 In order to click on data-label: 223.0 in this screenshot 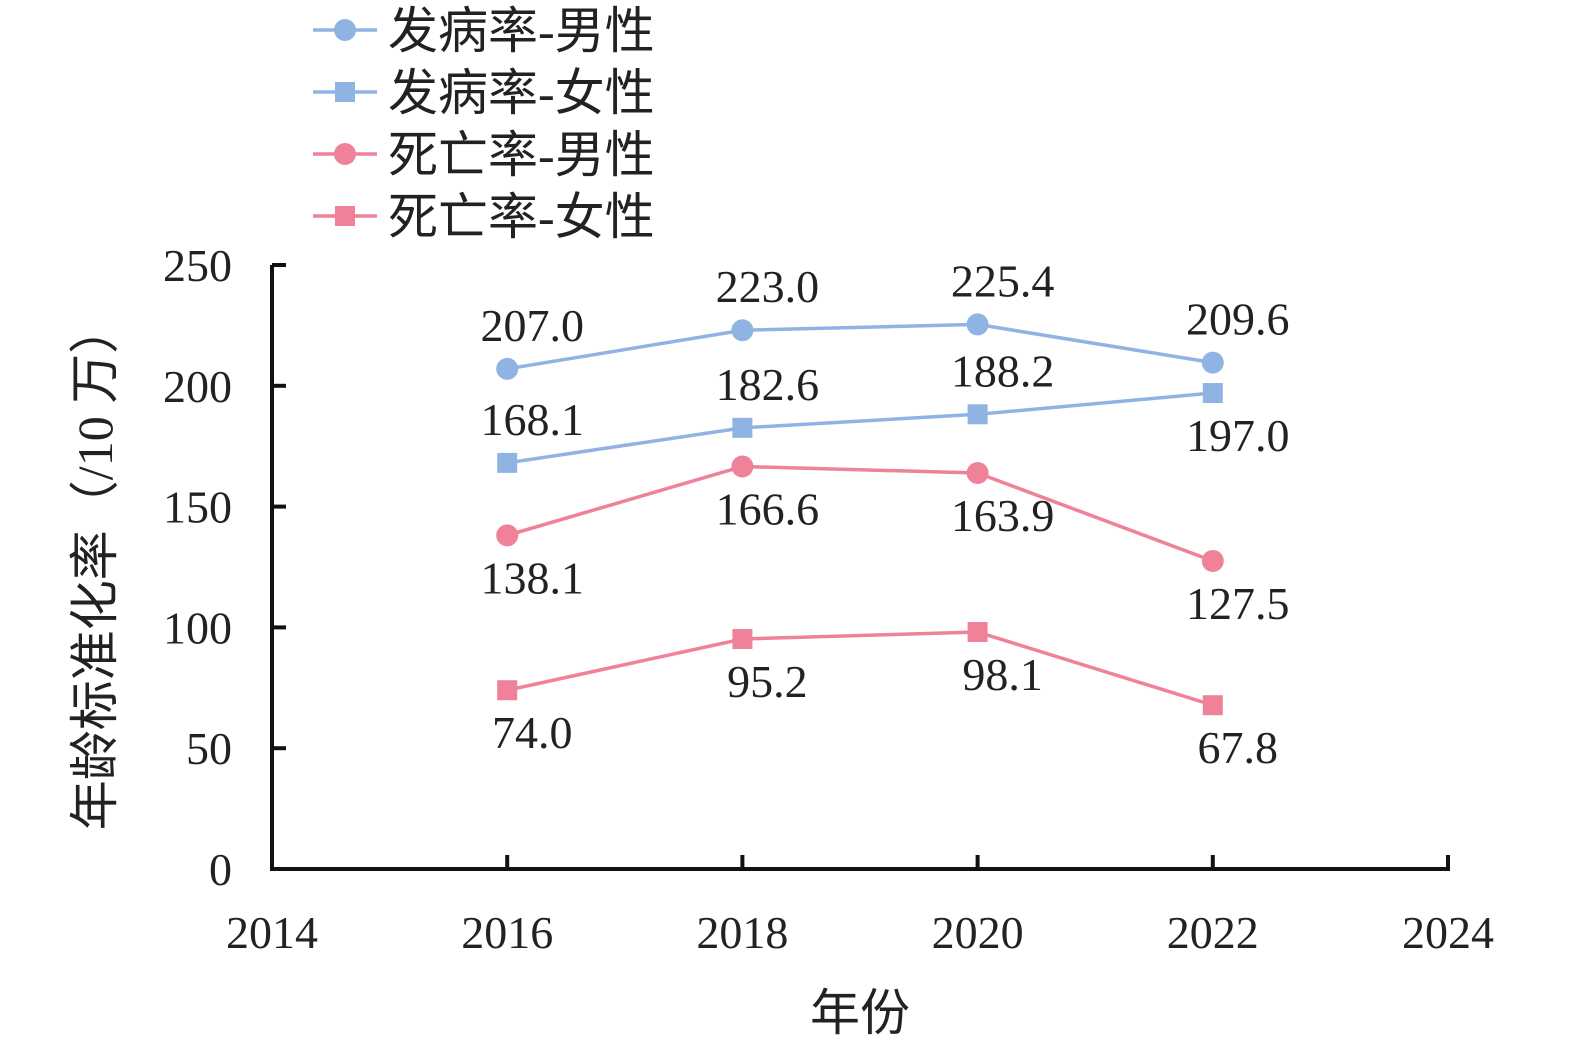, I will do `click(768, 286)`.